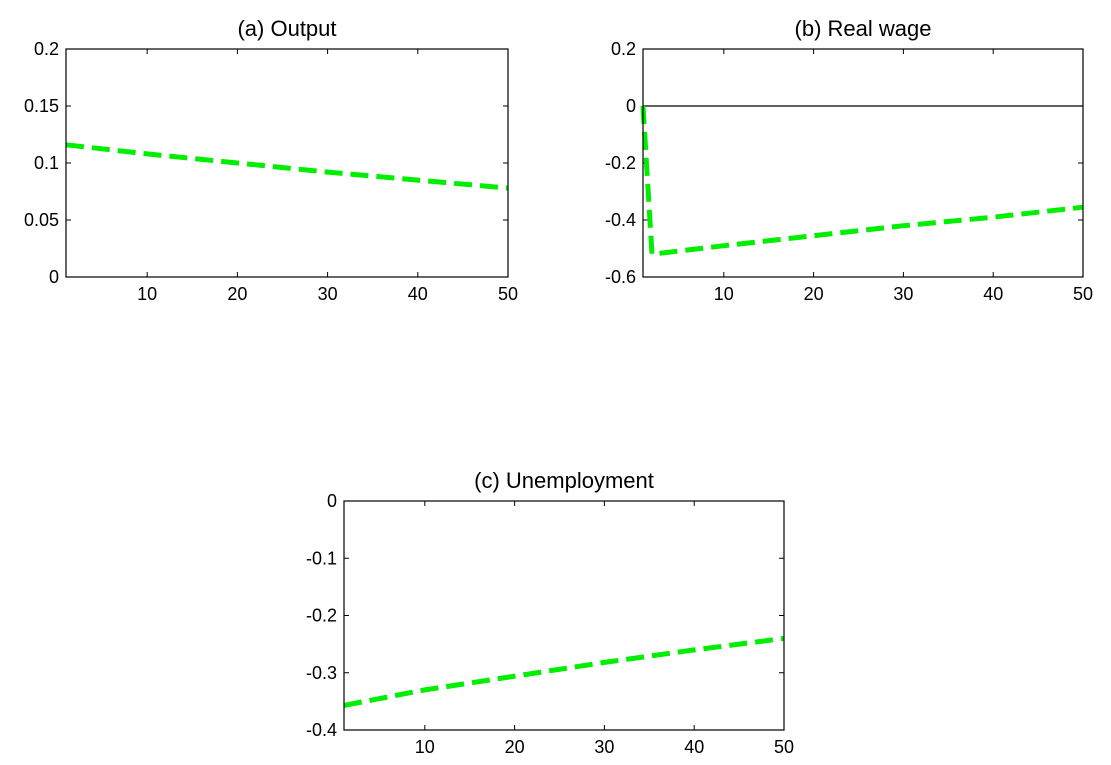  What do you see at coordinates (41, 106) in the screenshot?
I see `y-tick-label: 0.15` at bounding box center [41, 106].